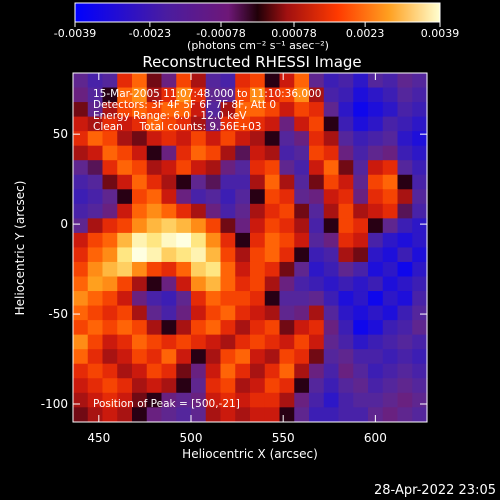 The height and width of the screenshot is (500, 500). What do you see at coordinates (258, 45) in the screenshot?
I see `colorbar-units: (photons cm⁻² s⁻¹ asec⁻²)` at bounding box center [258, 45].